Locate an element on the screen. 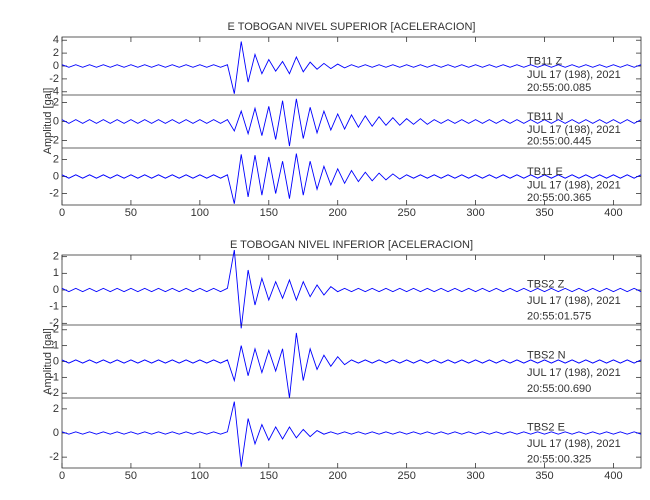 Image resolution: width=650 pixels, height=500 pixels. chart-title: E TOBOGAN NIVEL INFERIOR [ACELERACION] is located at coordinates (351, 245).